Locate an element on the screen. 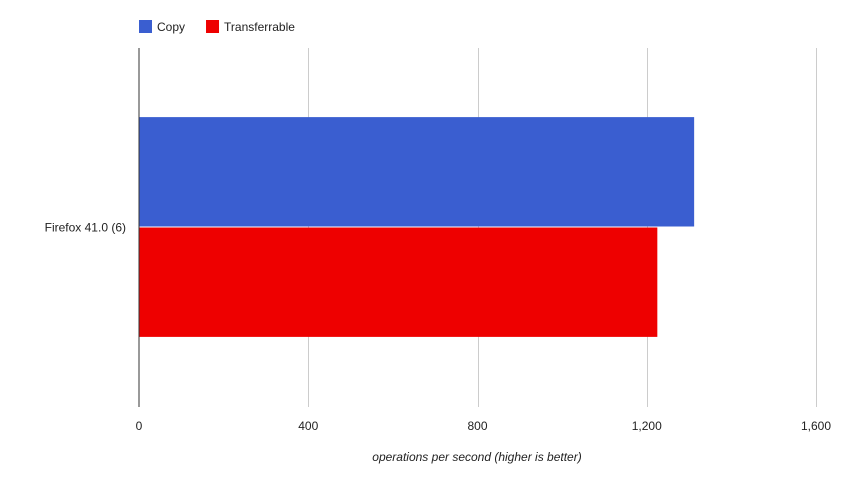 The image size is (864, 478). legend: Copy Transferrable is located at coordinates (217, 27).